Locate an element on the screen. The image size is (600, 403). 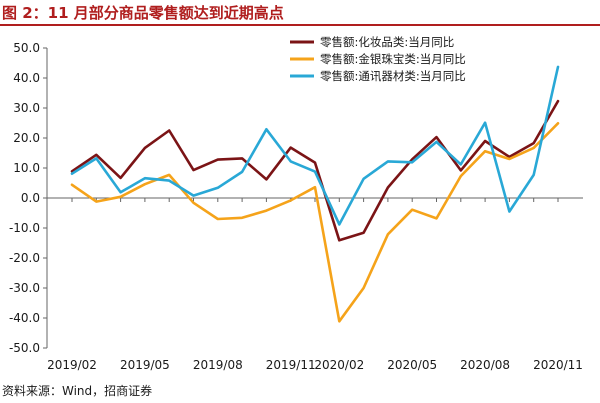
title-divider is located at coordinates (300, 25).